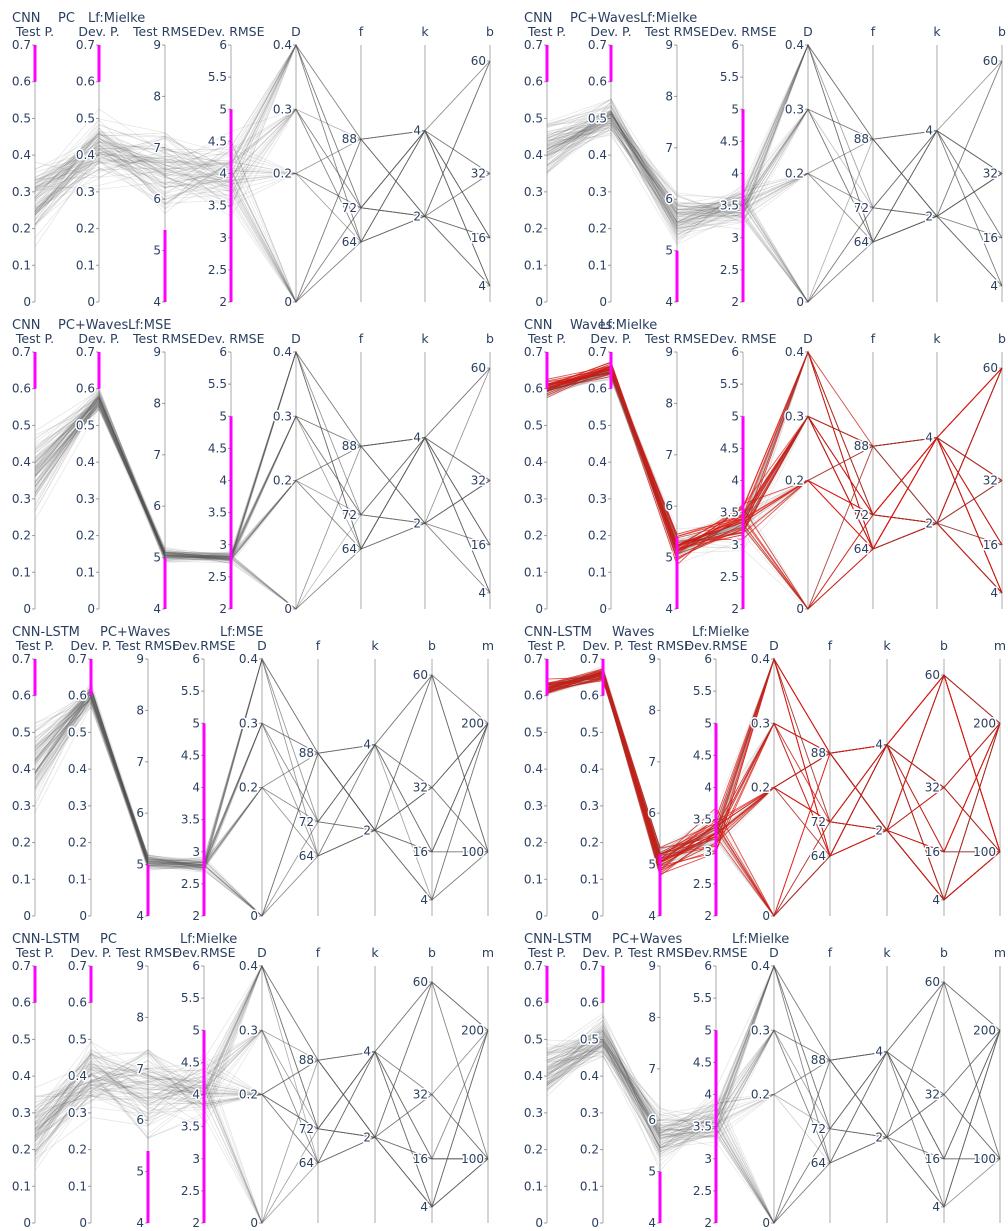  Describe the element at coordinates (85, 82) in the screenshot. I see `tick-label: 0.6` at that location.